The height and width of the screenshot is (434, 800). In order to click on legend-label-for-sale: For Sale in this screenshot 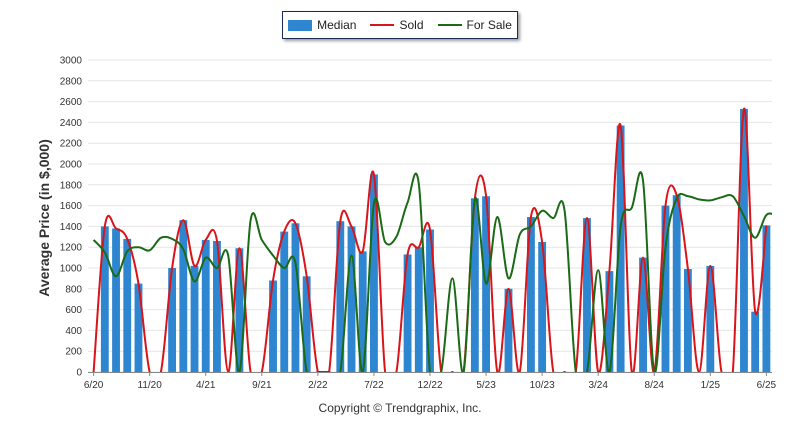, I will do `click(489, 25)`.